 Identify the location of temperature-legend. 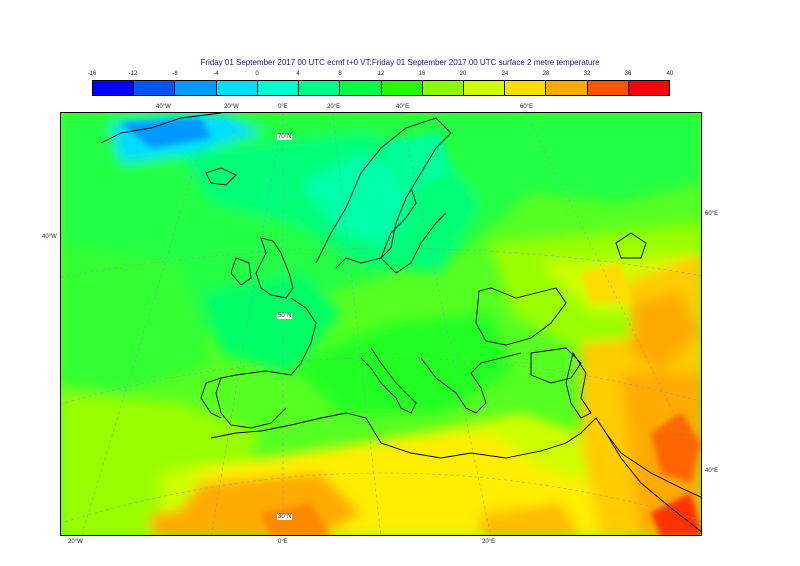
(381, 88).